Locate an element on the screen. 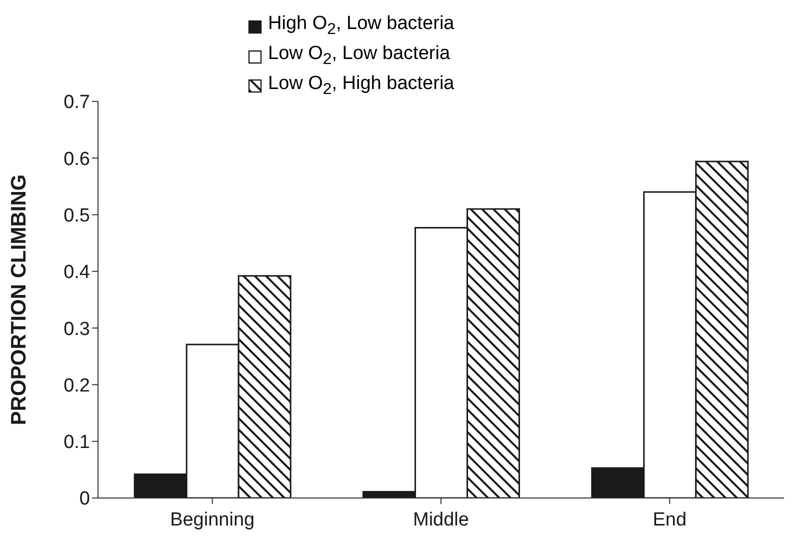  legend-label: Low O$_{2}$, High bacteria is located at coordinates (361, 86).